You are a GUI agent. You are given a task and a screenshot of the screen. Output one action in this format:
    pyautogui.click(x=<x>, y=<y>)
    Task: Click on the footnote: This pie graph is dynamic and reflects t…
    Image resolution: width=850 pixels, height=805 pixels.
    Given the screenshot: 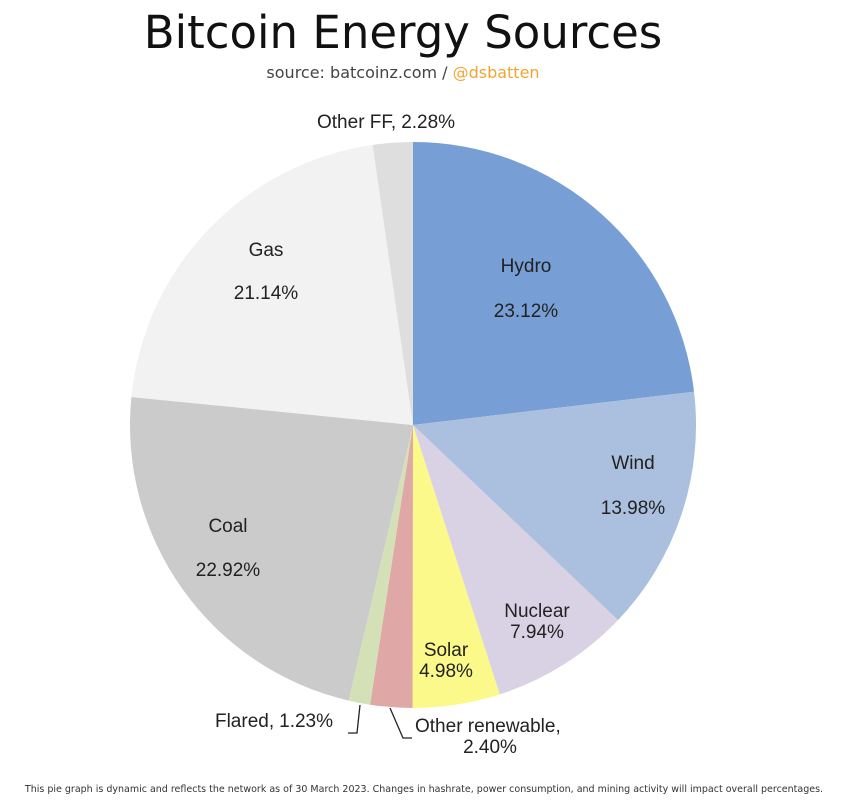 What is the action you would take?
    pyautogui.click(x=423, y=789)
    